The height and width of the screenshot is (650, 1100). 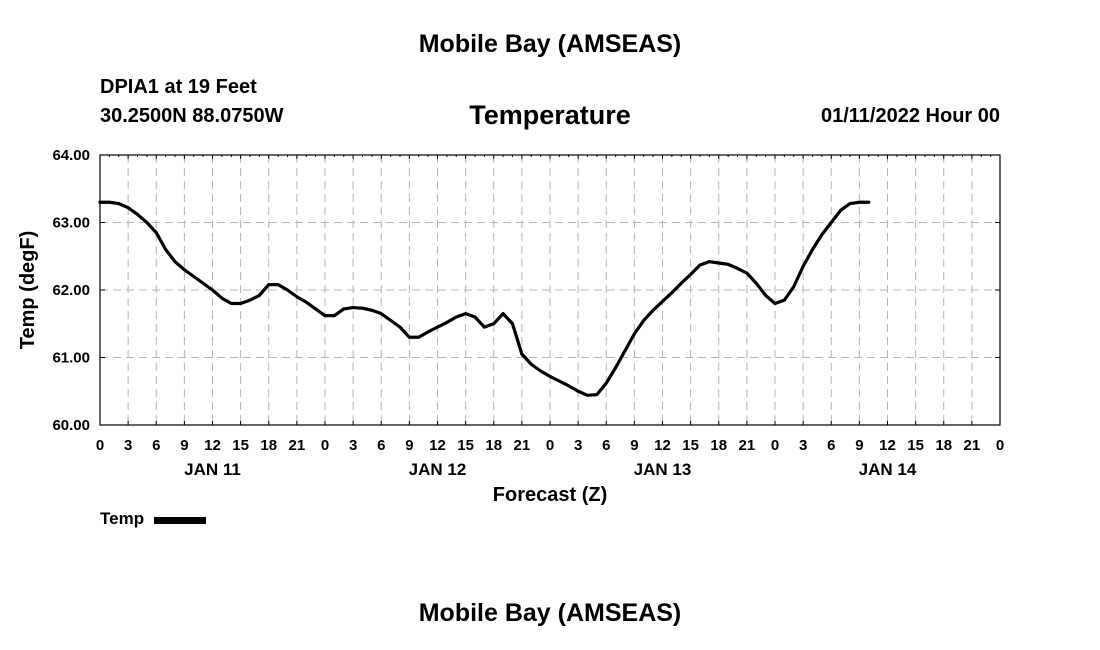 I want to click on chart-title: Mobile Bay (AMSEAS), so click(x=550, y=44).